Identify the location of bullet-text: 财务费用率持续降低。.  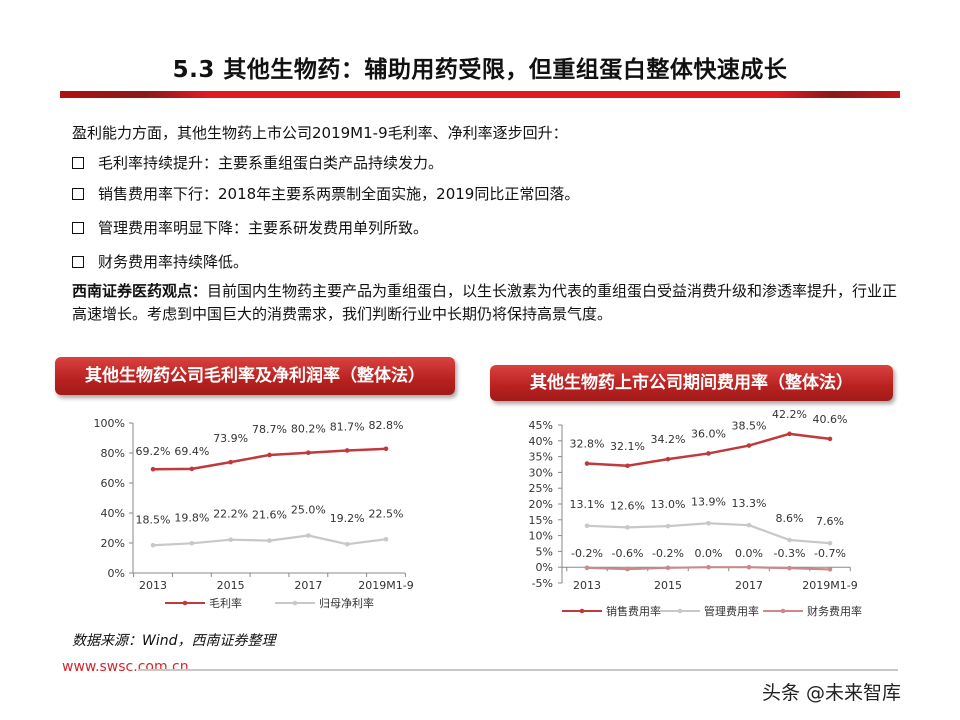
(173, 262).